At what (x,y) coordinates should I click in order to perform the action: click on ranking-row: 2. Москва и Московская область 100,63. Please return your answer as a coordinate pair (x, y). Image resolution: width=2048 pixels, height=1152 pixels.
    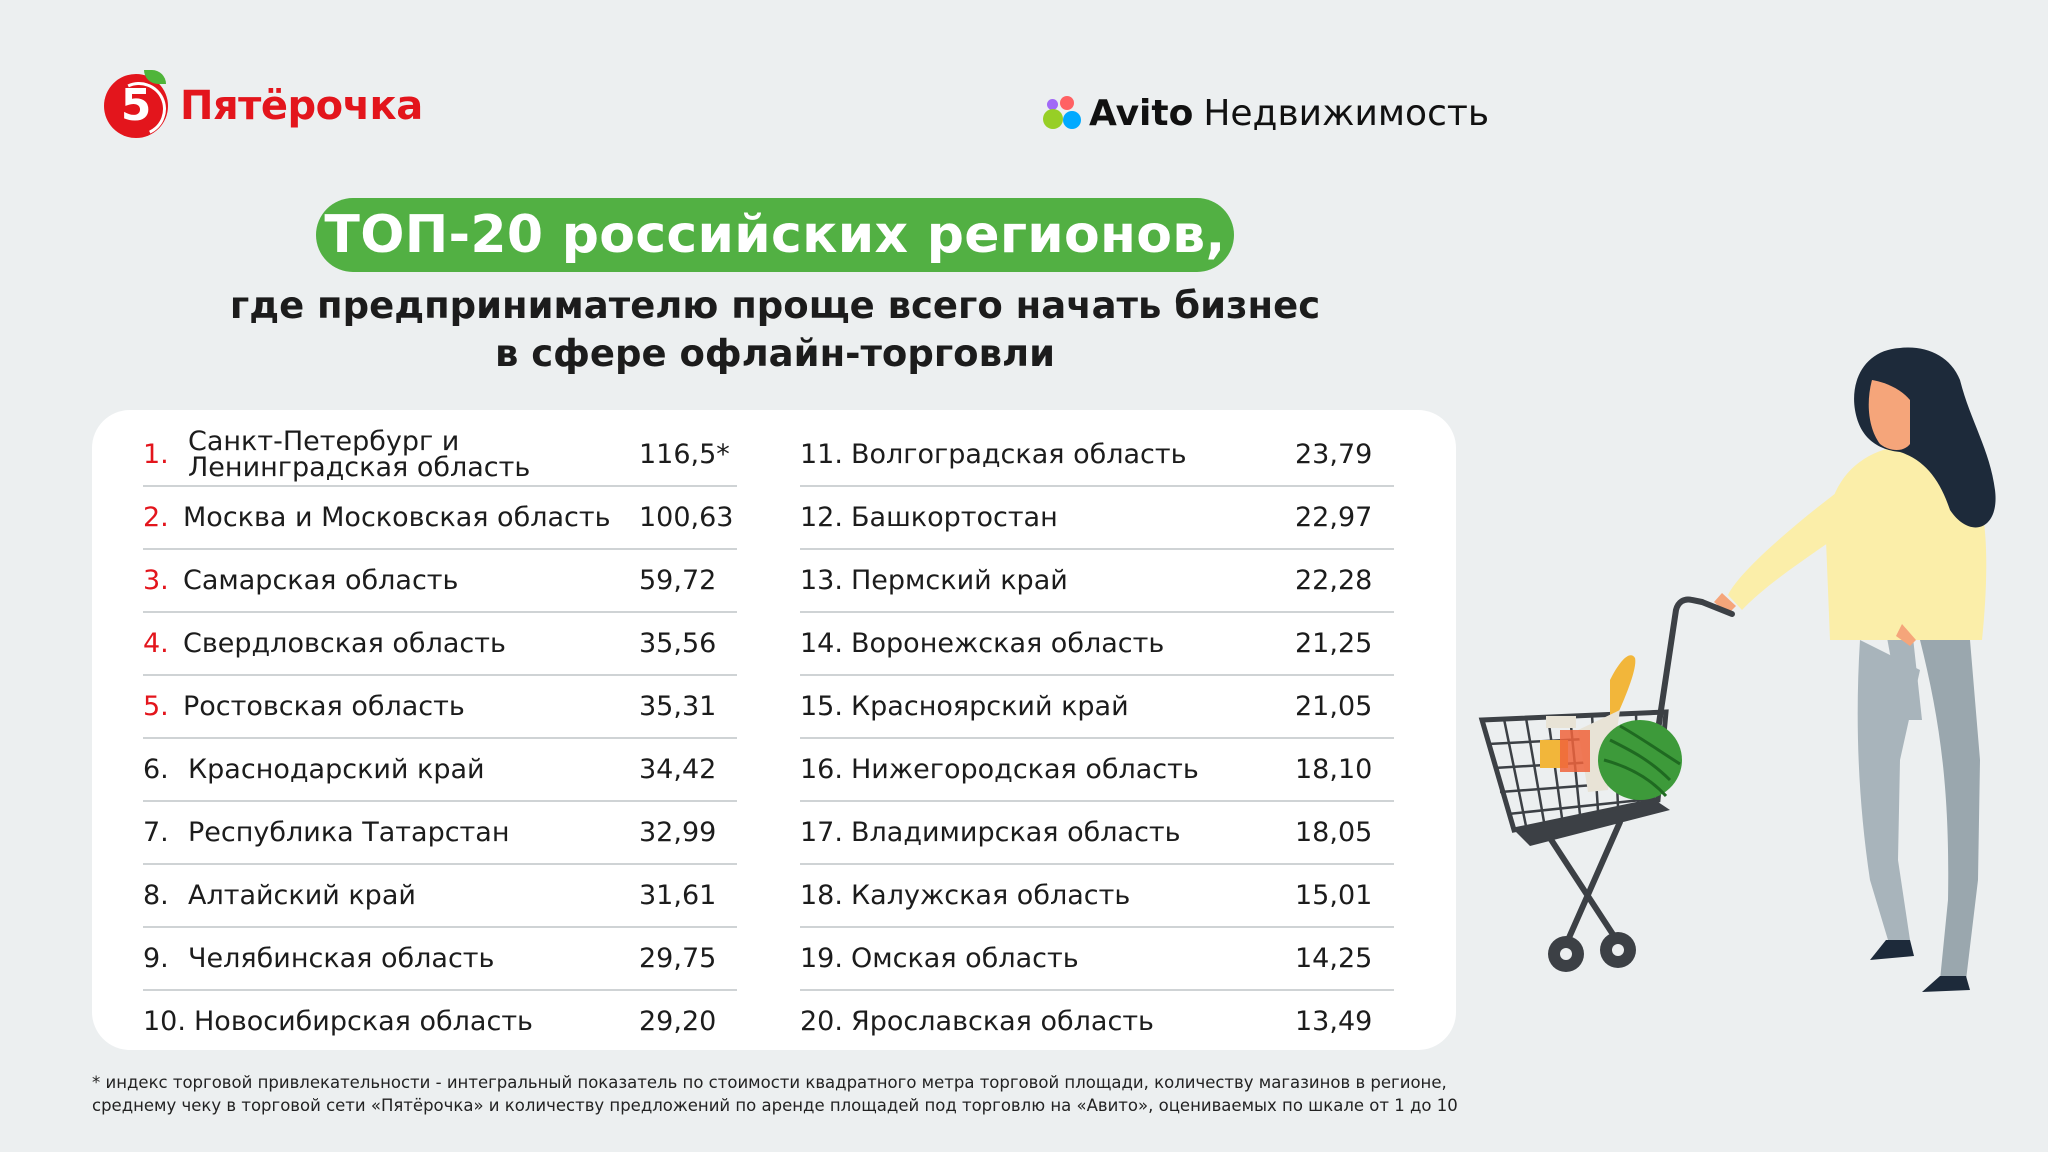
    Looking at the image, I should click on (440, 518).